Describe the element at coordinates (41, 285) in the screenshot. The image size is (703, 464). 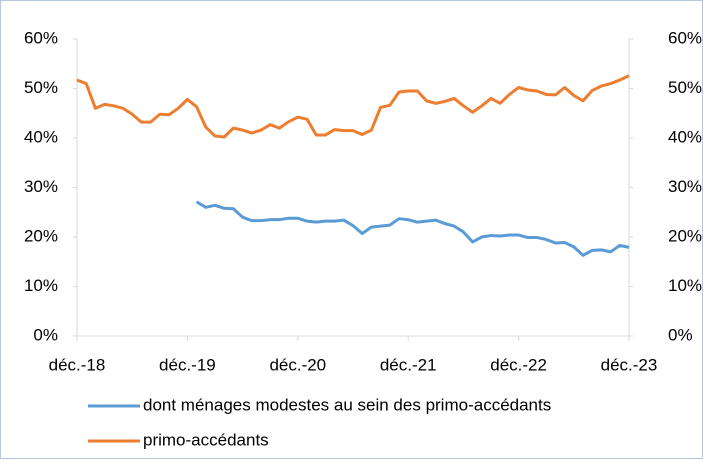
I see `y-tick-label: 10%` at that location.